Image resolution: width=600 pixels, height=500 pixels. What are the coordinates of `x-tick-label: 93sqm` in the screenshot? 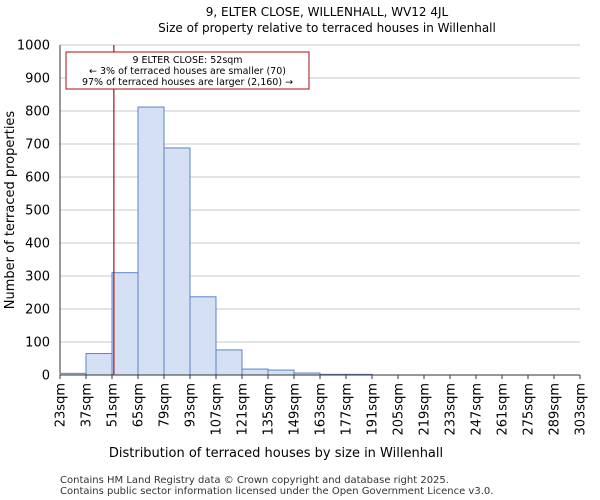 It's located at (191, 405).